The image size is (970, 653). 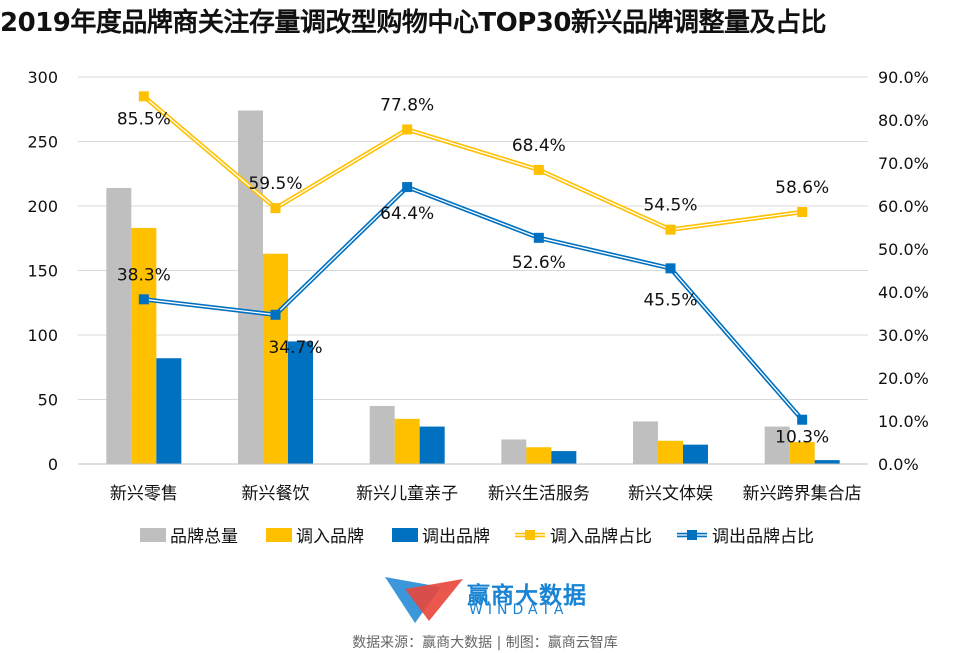 What do you see at coordinates (519, 610) in the screenshot?
I see `logo-text-en: WINDATA` at bounding box center [519, 610].